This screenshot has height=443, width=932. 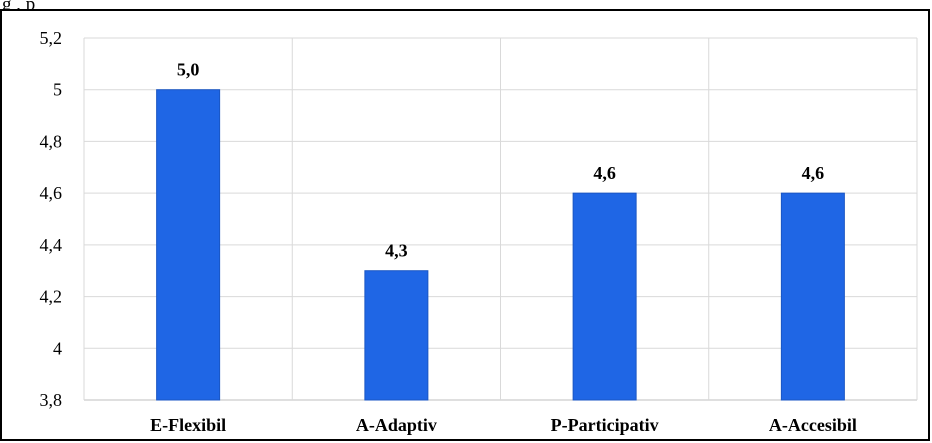 What do you see at coordinates (51, 400) in the screenshot?
I see `y-tick-label: 3,8` at bounding box center [51, 400].